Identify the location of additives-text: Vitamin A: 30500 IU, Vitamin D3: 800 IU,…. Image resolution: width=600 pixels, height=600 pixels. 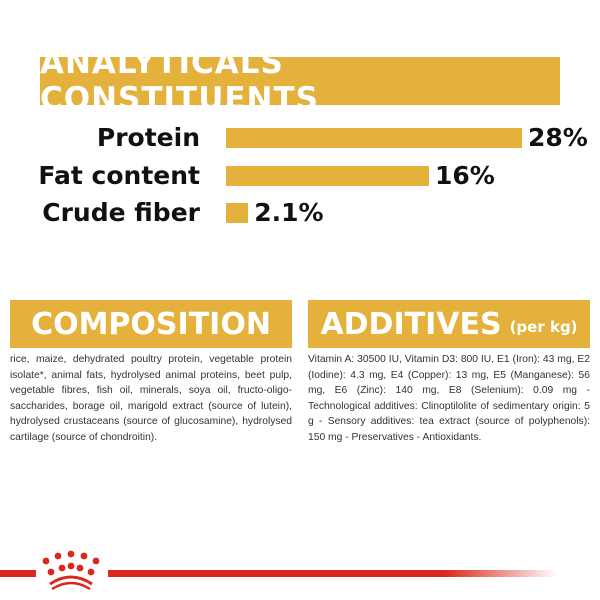
(449, 398).